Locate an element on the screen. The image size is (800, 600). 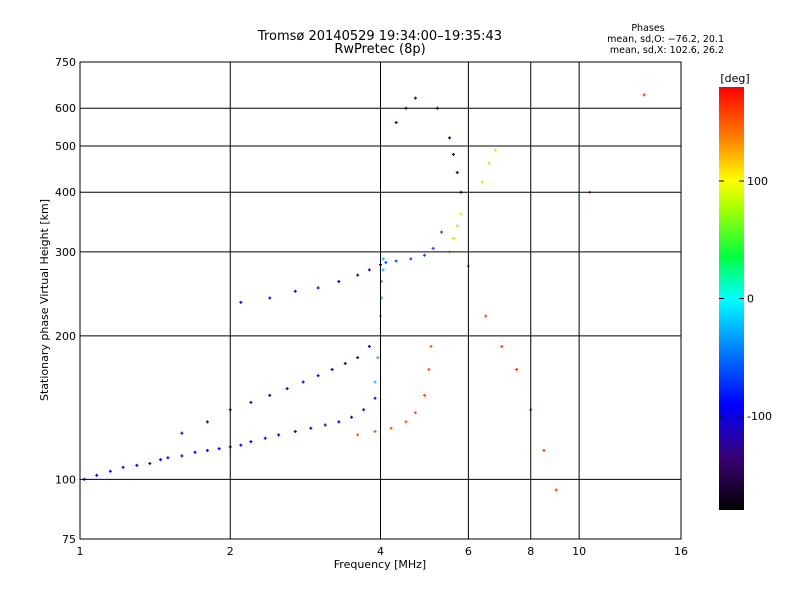
y-tick-label: 400 is located at coordinates (65, 192).